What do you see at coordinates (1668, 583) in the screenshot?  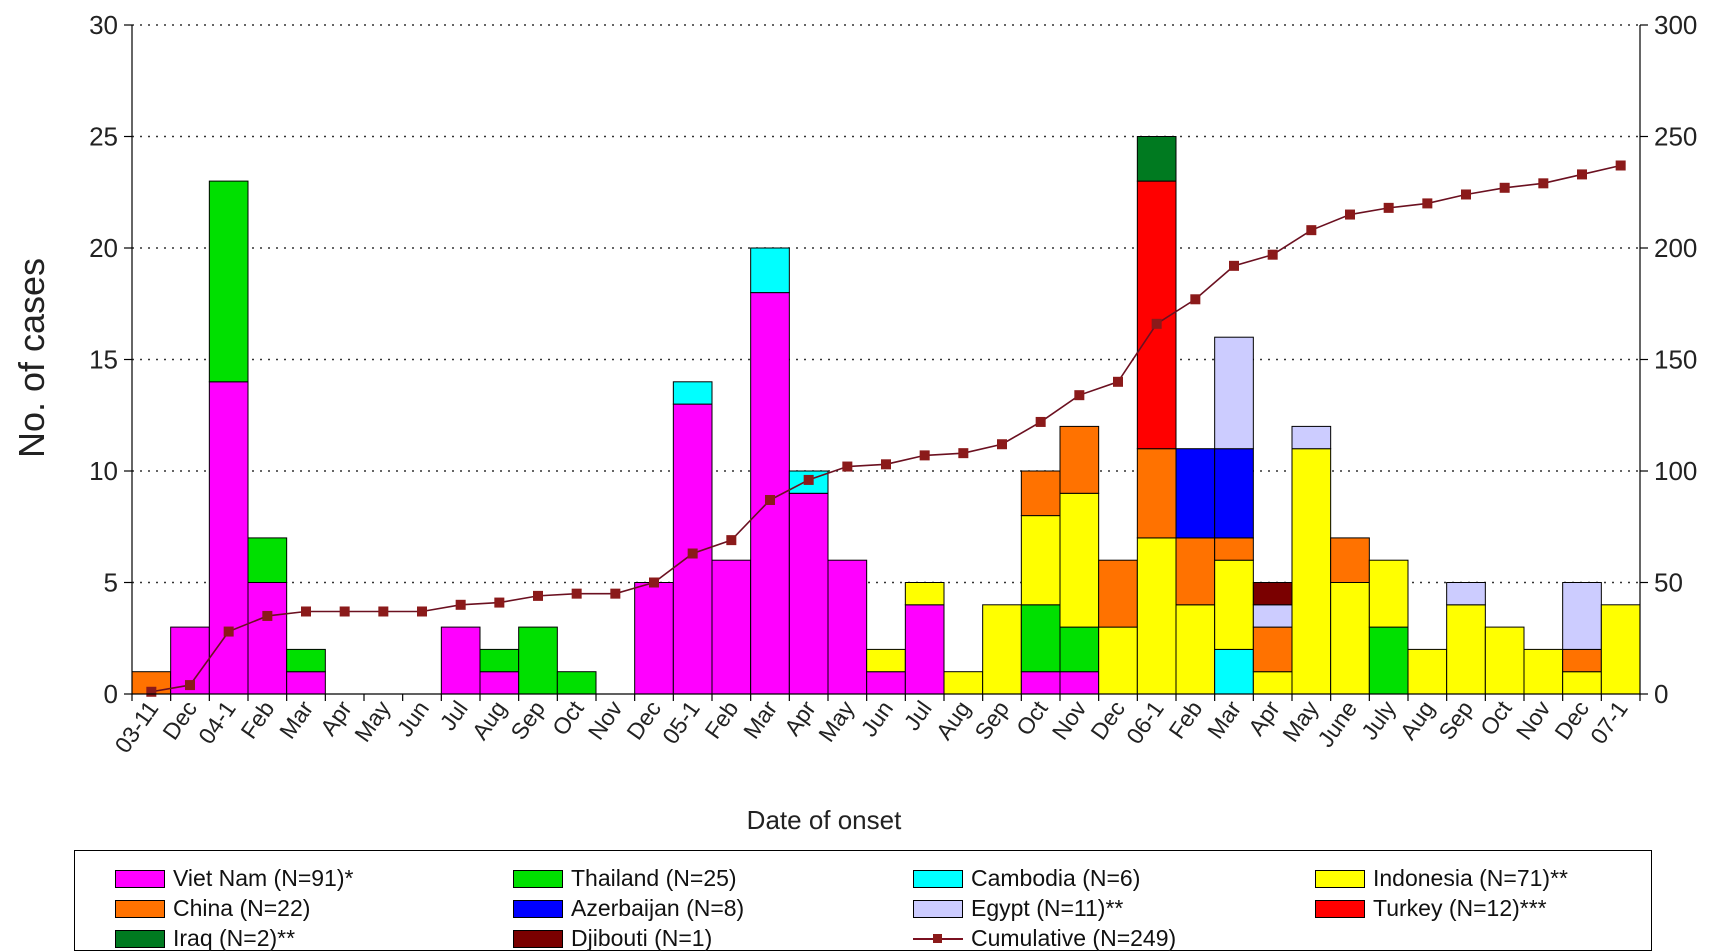 I see `y2-tick-label: 50` at bounding box center [1668, 583].